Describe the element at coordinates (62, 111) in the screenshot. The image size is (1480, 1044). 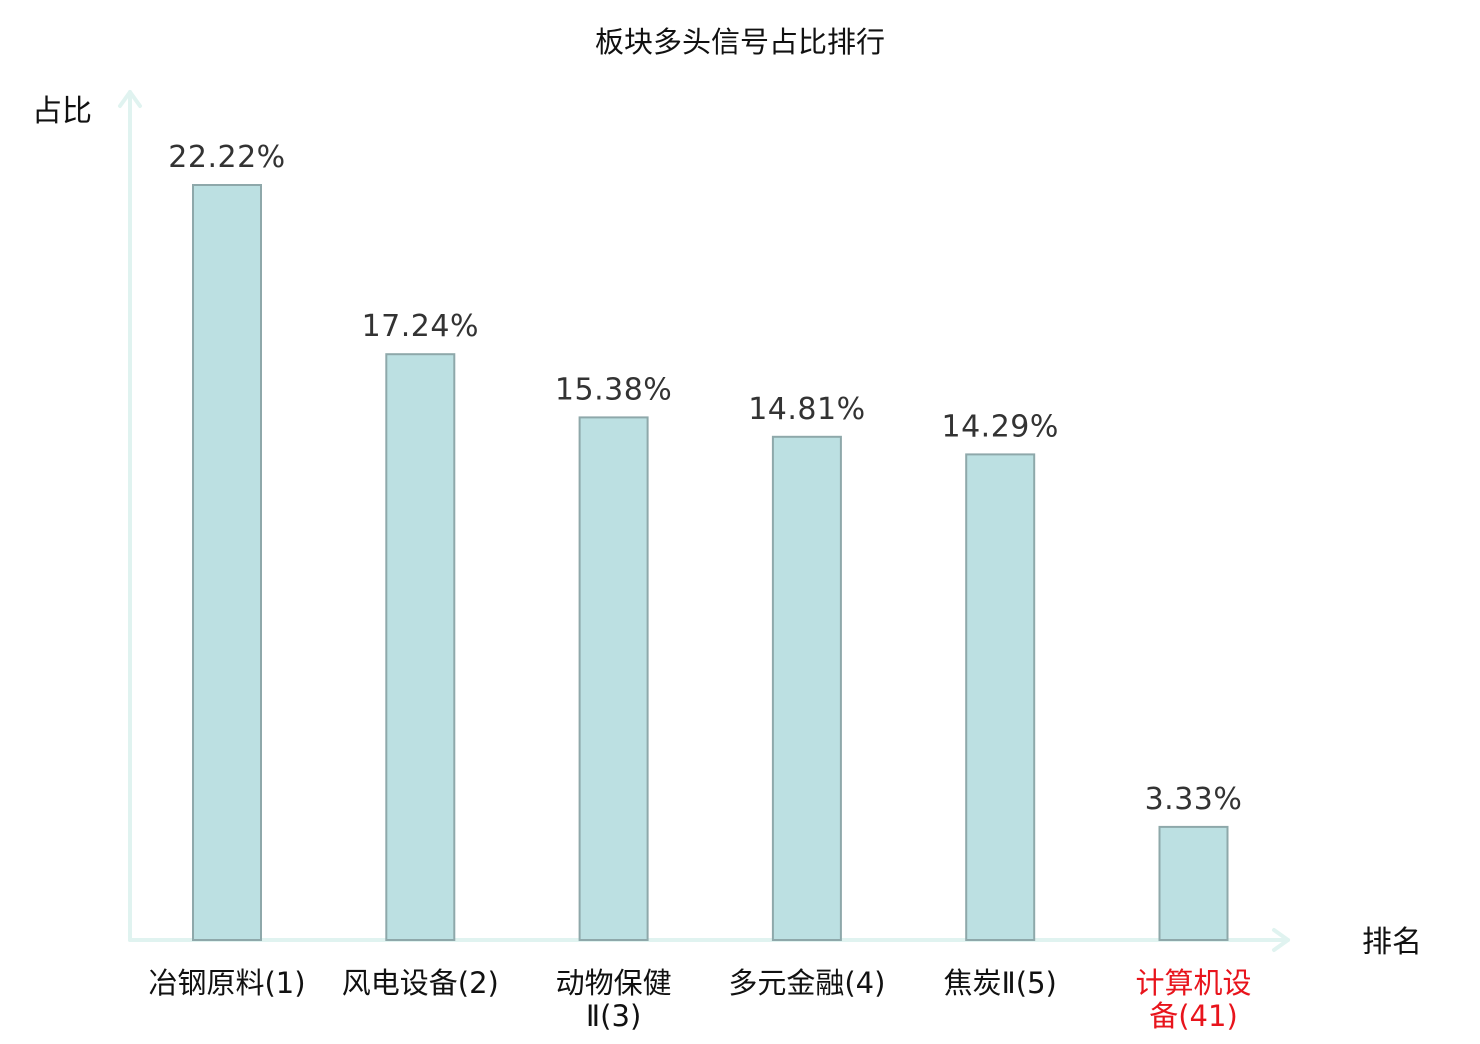
I see `y-axis-title: 占比` at that location.